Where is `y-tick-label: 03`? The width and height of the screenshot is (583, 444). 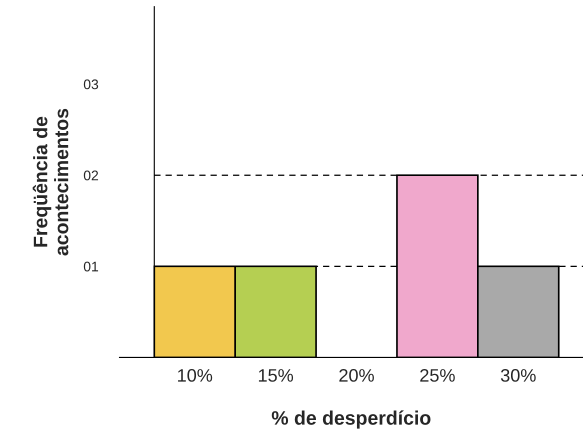
y-tick-label: 03 is located at coordinates (91, 84).